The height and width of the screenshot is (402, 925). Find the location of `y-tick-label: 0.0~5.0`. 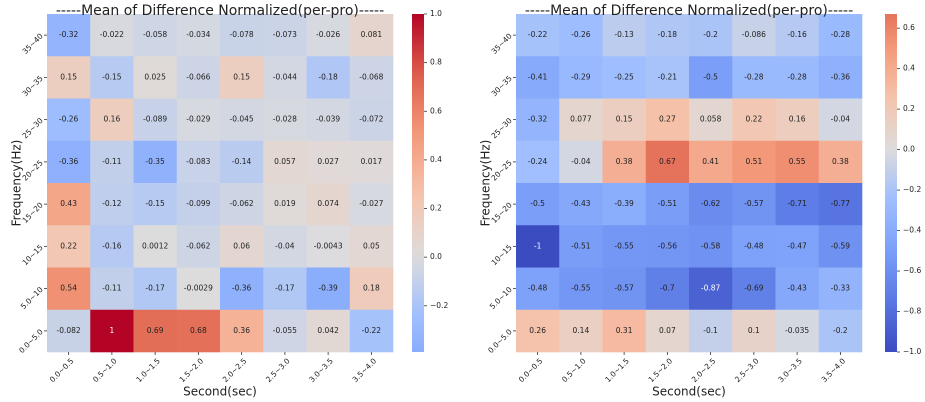

y-tick-label: 0.0~5.0 is located at coordinates (31, 341).